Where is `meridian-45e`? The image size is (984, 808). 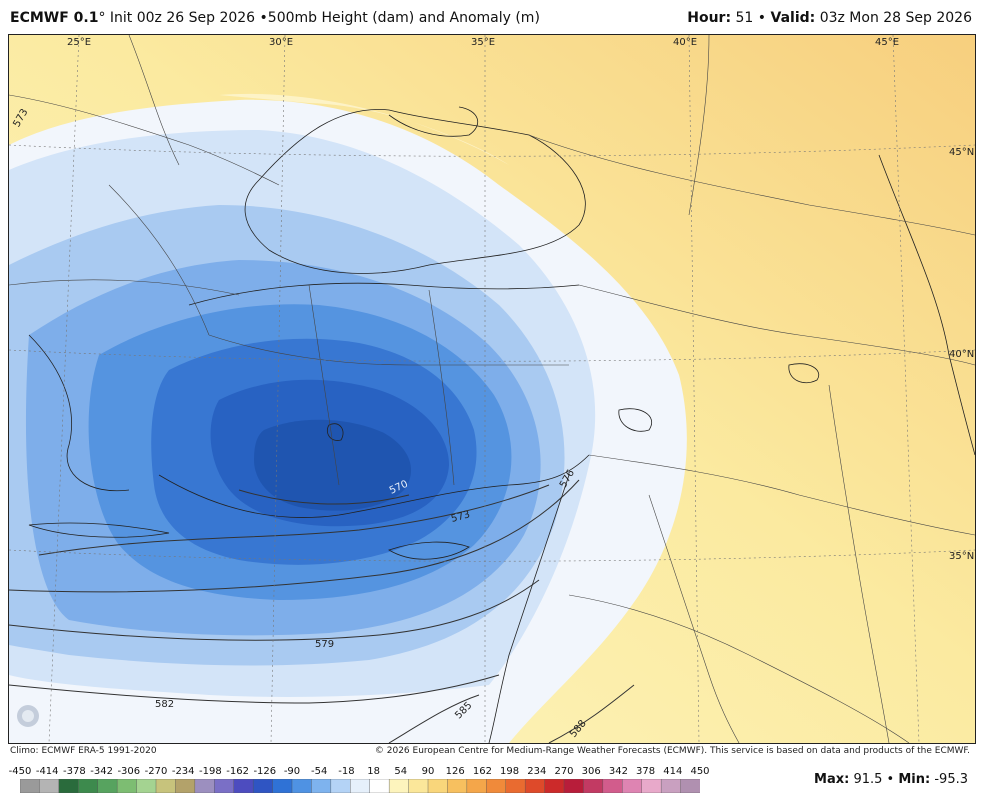
meridian-45e is located at coordinates (906, 389).